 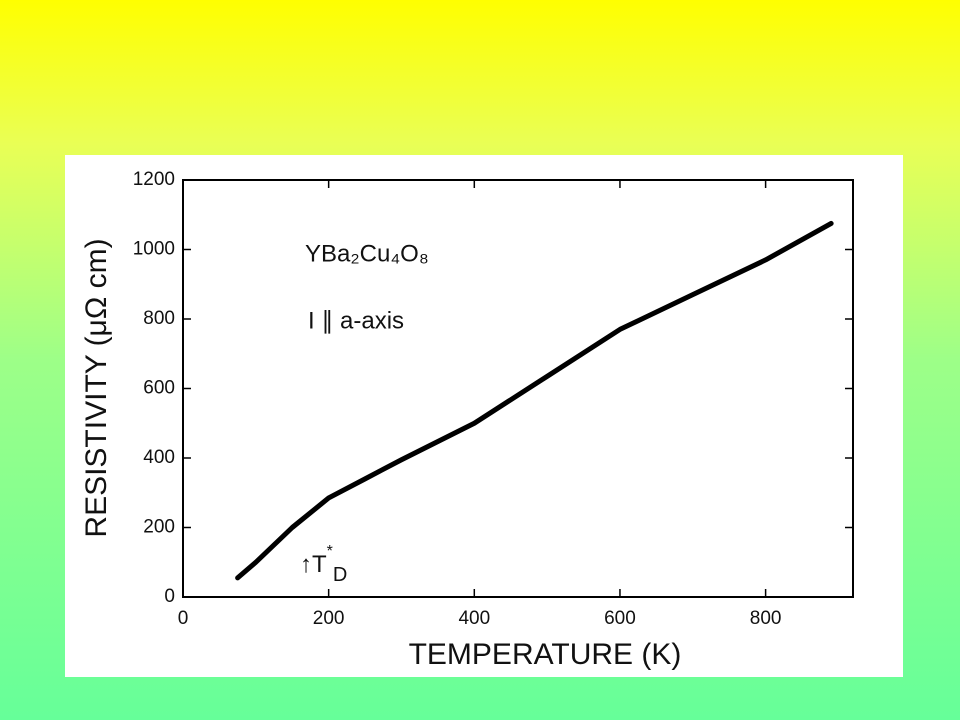 I want to click on marker-label: ↑T*D, so click(x=323, y=564).